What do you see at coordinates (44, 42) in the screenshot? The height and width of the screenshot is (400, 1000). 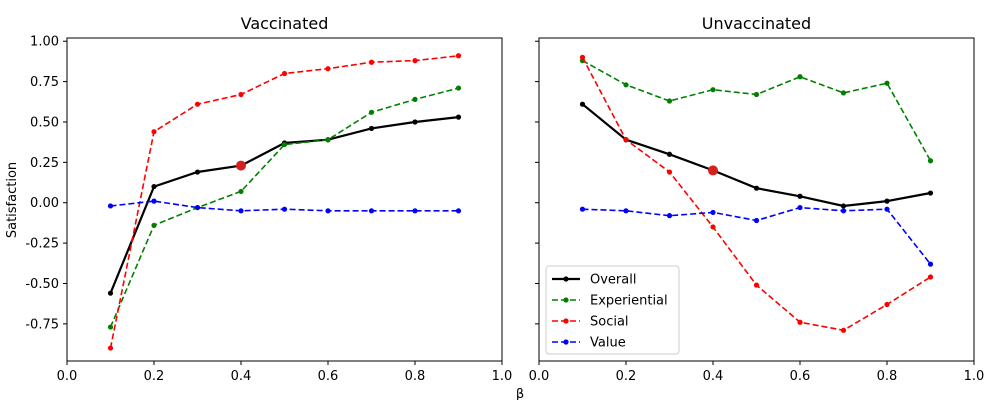 I see `y-tick-label: 1.00` at bounding box center [44, 42].